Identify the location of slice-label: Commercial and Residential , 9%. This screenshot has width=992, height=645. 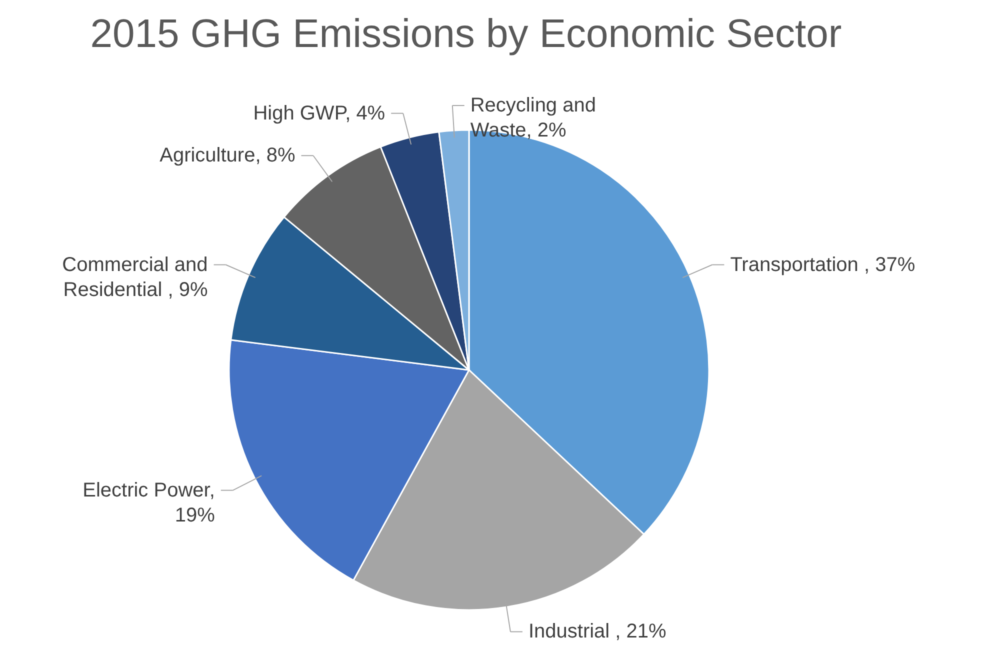
(135, 277).